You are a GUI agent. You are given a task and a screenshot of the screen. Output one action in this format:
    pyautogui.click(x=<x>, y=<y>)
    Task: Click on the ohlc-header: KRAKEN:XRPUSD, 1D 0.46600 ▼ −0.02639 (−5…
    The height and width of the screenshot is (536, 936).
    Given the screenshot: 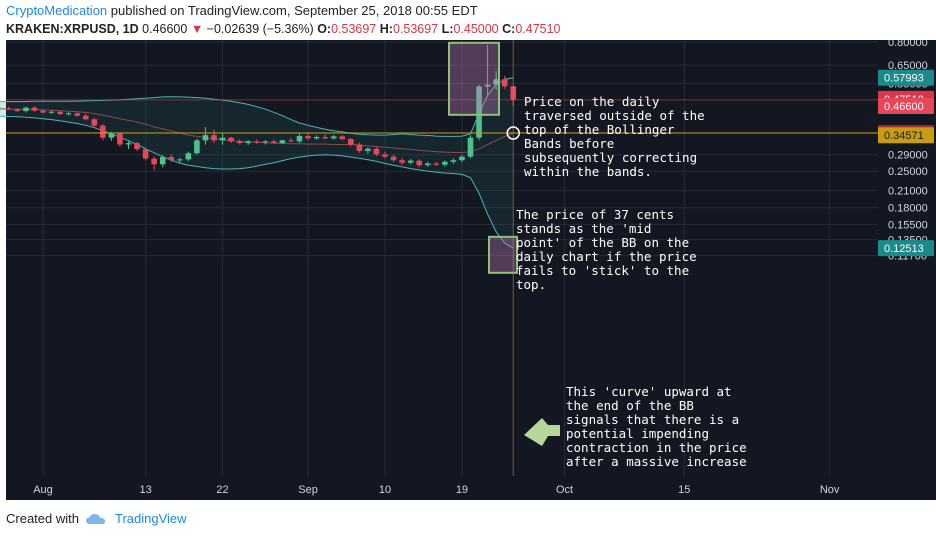 What is the action you would take?
    pyautogui.click(x=283, y=29)
    